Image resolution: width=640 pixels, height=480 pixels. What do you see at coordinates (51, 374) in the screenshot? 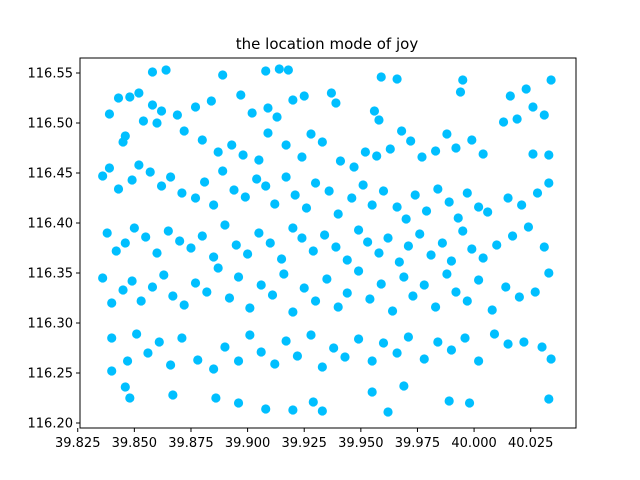
I see `y-tick-label: 116.25` at bounding box center [51, 374].